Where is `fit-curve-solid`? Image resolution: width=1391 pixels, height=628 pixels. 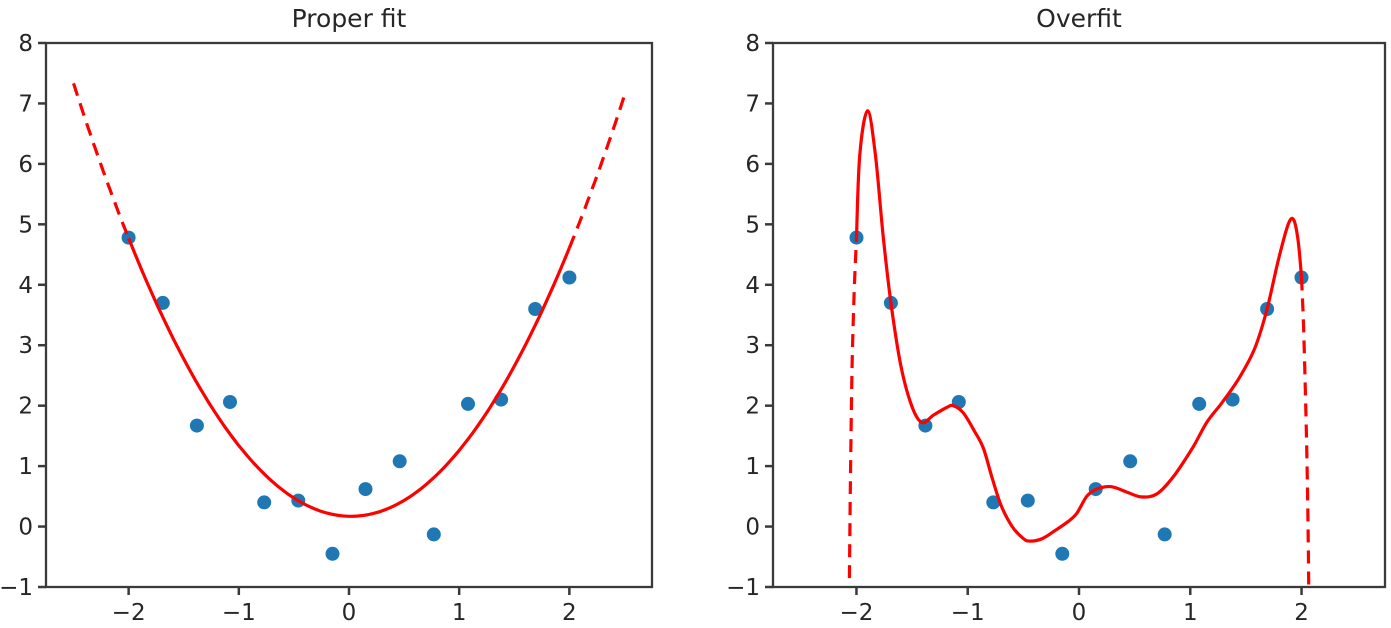 fit-curve-solid is located at coordinates (349, 377).